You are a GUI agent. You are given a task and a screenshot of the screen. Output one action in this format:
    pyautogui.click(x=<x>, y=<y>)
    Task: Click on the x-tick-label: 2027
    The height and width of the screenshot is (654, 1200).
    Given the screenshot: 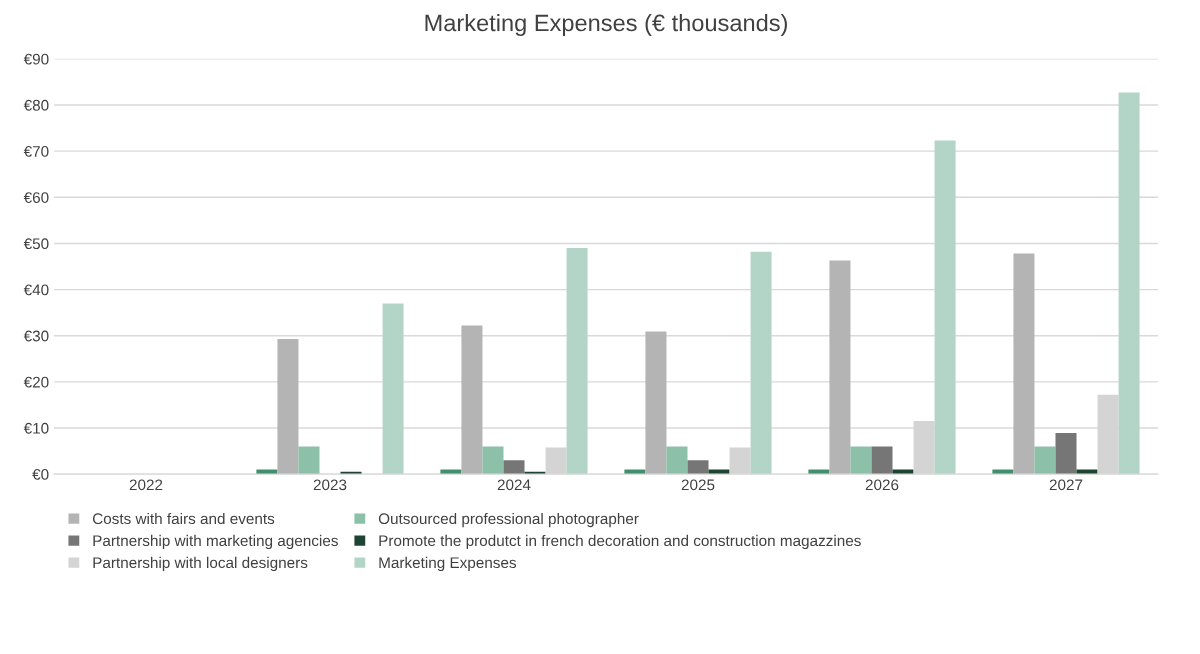 What is the action you would take?
    pyautogui.click(x=1066, y=485)
    